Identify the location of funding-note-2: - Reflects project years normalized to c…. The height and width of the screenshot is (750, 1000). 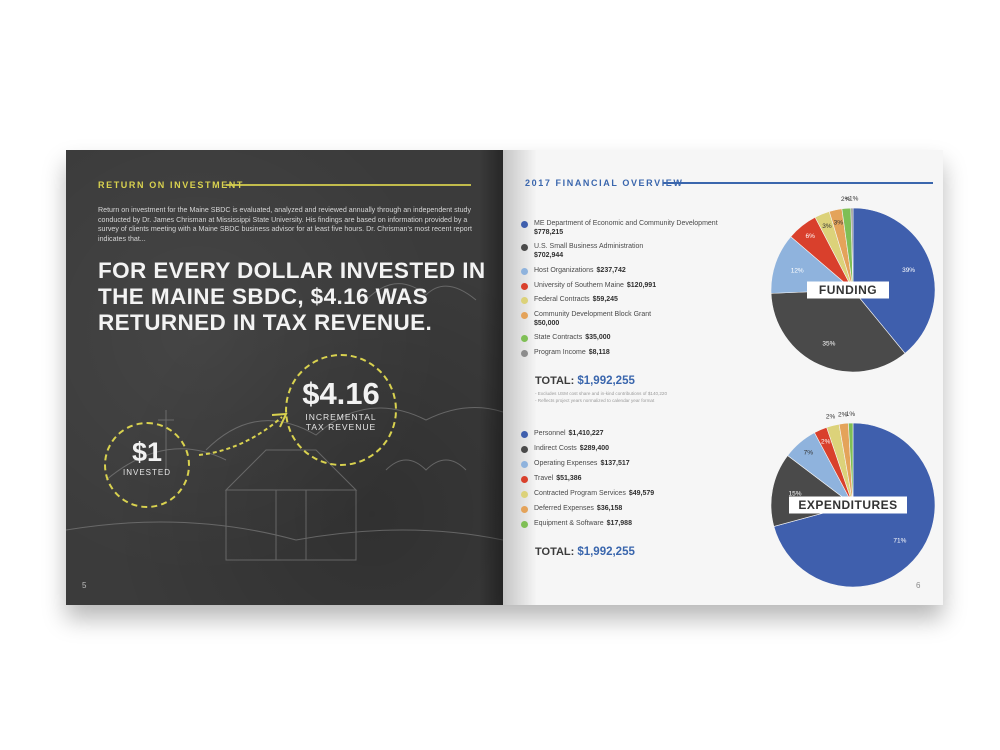
(595, 400).